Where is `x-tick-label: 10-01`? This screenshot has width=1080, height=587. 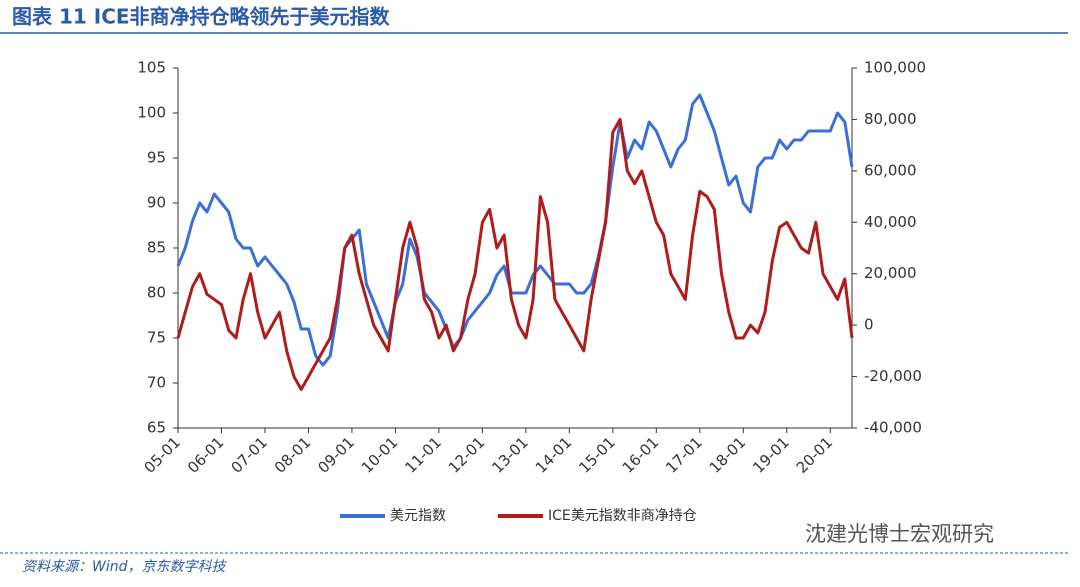 x-tick-label: 10-01 is located at coordinates (380, 455).